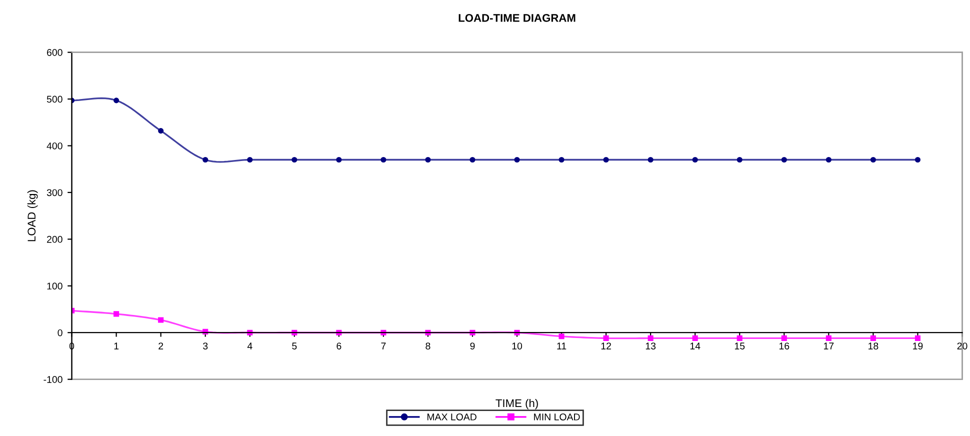 This screenshot has height=436, width=970. I want to click on y-tick-label: 400, so click(54, 146).